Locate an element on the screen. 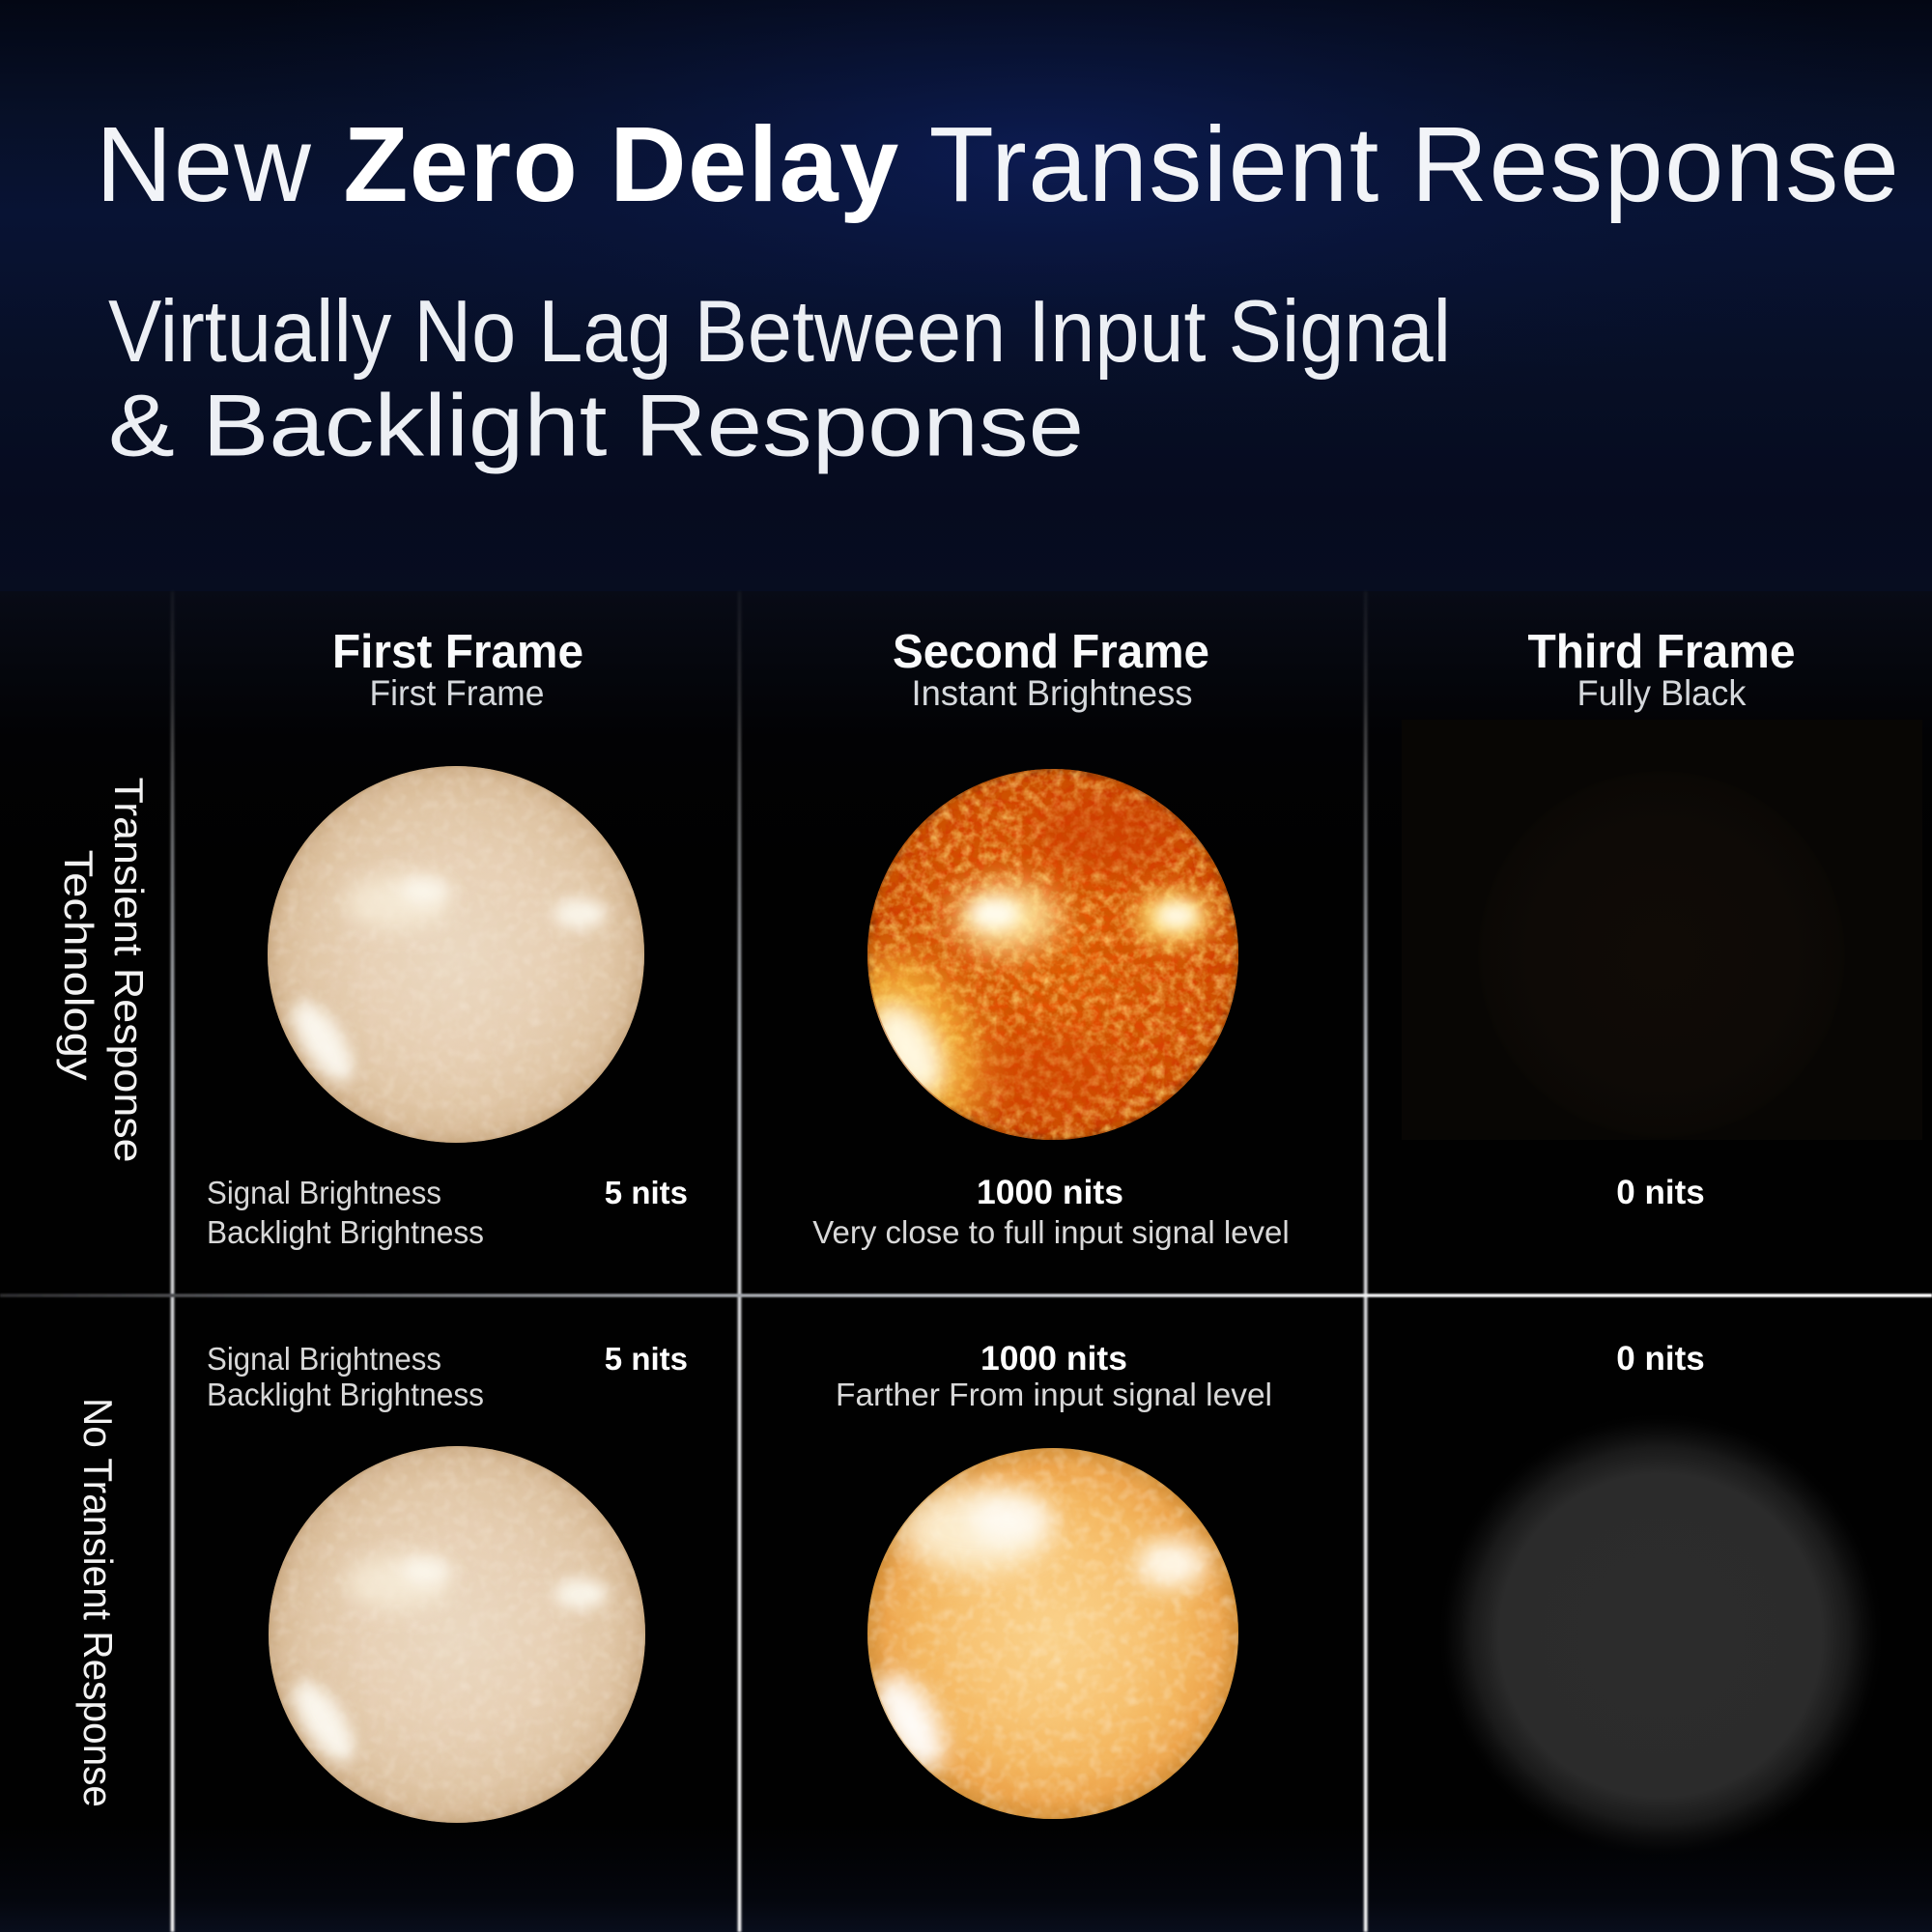 Image resolution: width=1932 pixels, height=1932 pixels. svg-text:Farther From input signal leve: Farther From input signal level is located at coordinates (1054, 1394).